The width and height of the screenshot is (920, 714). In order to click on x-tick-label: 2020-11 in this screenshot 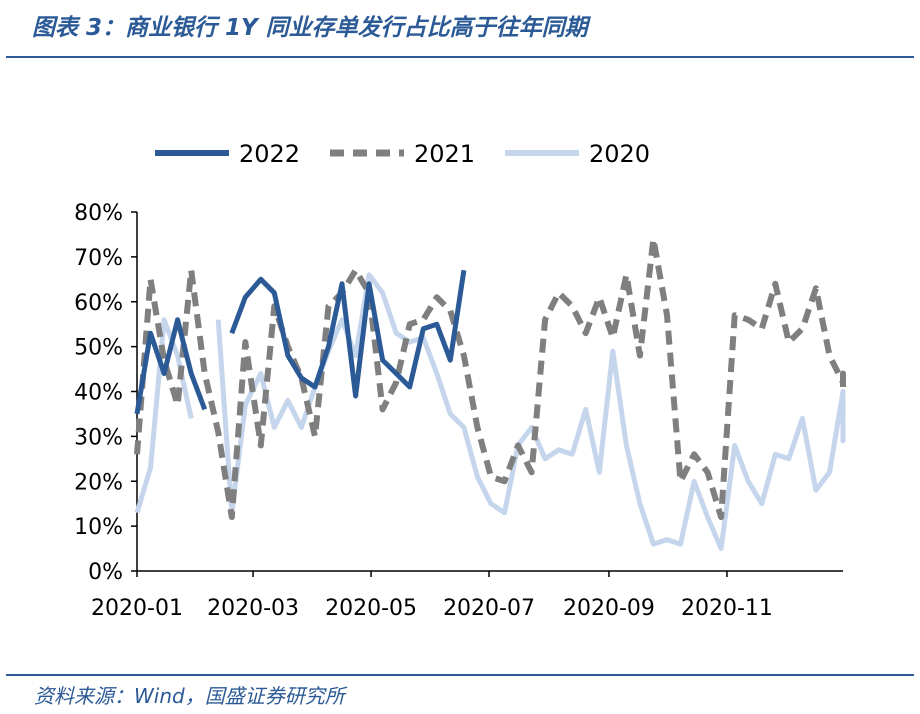, I will do `click(727, 608)`.